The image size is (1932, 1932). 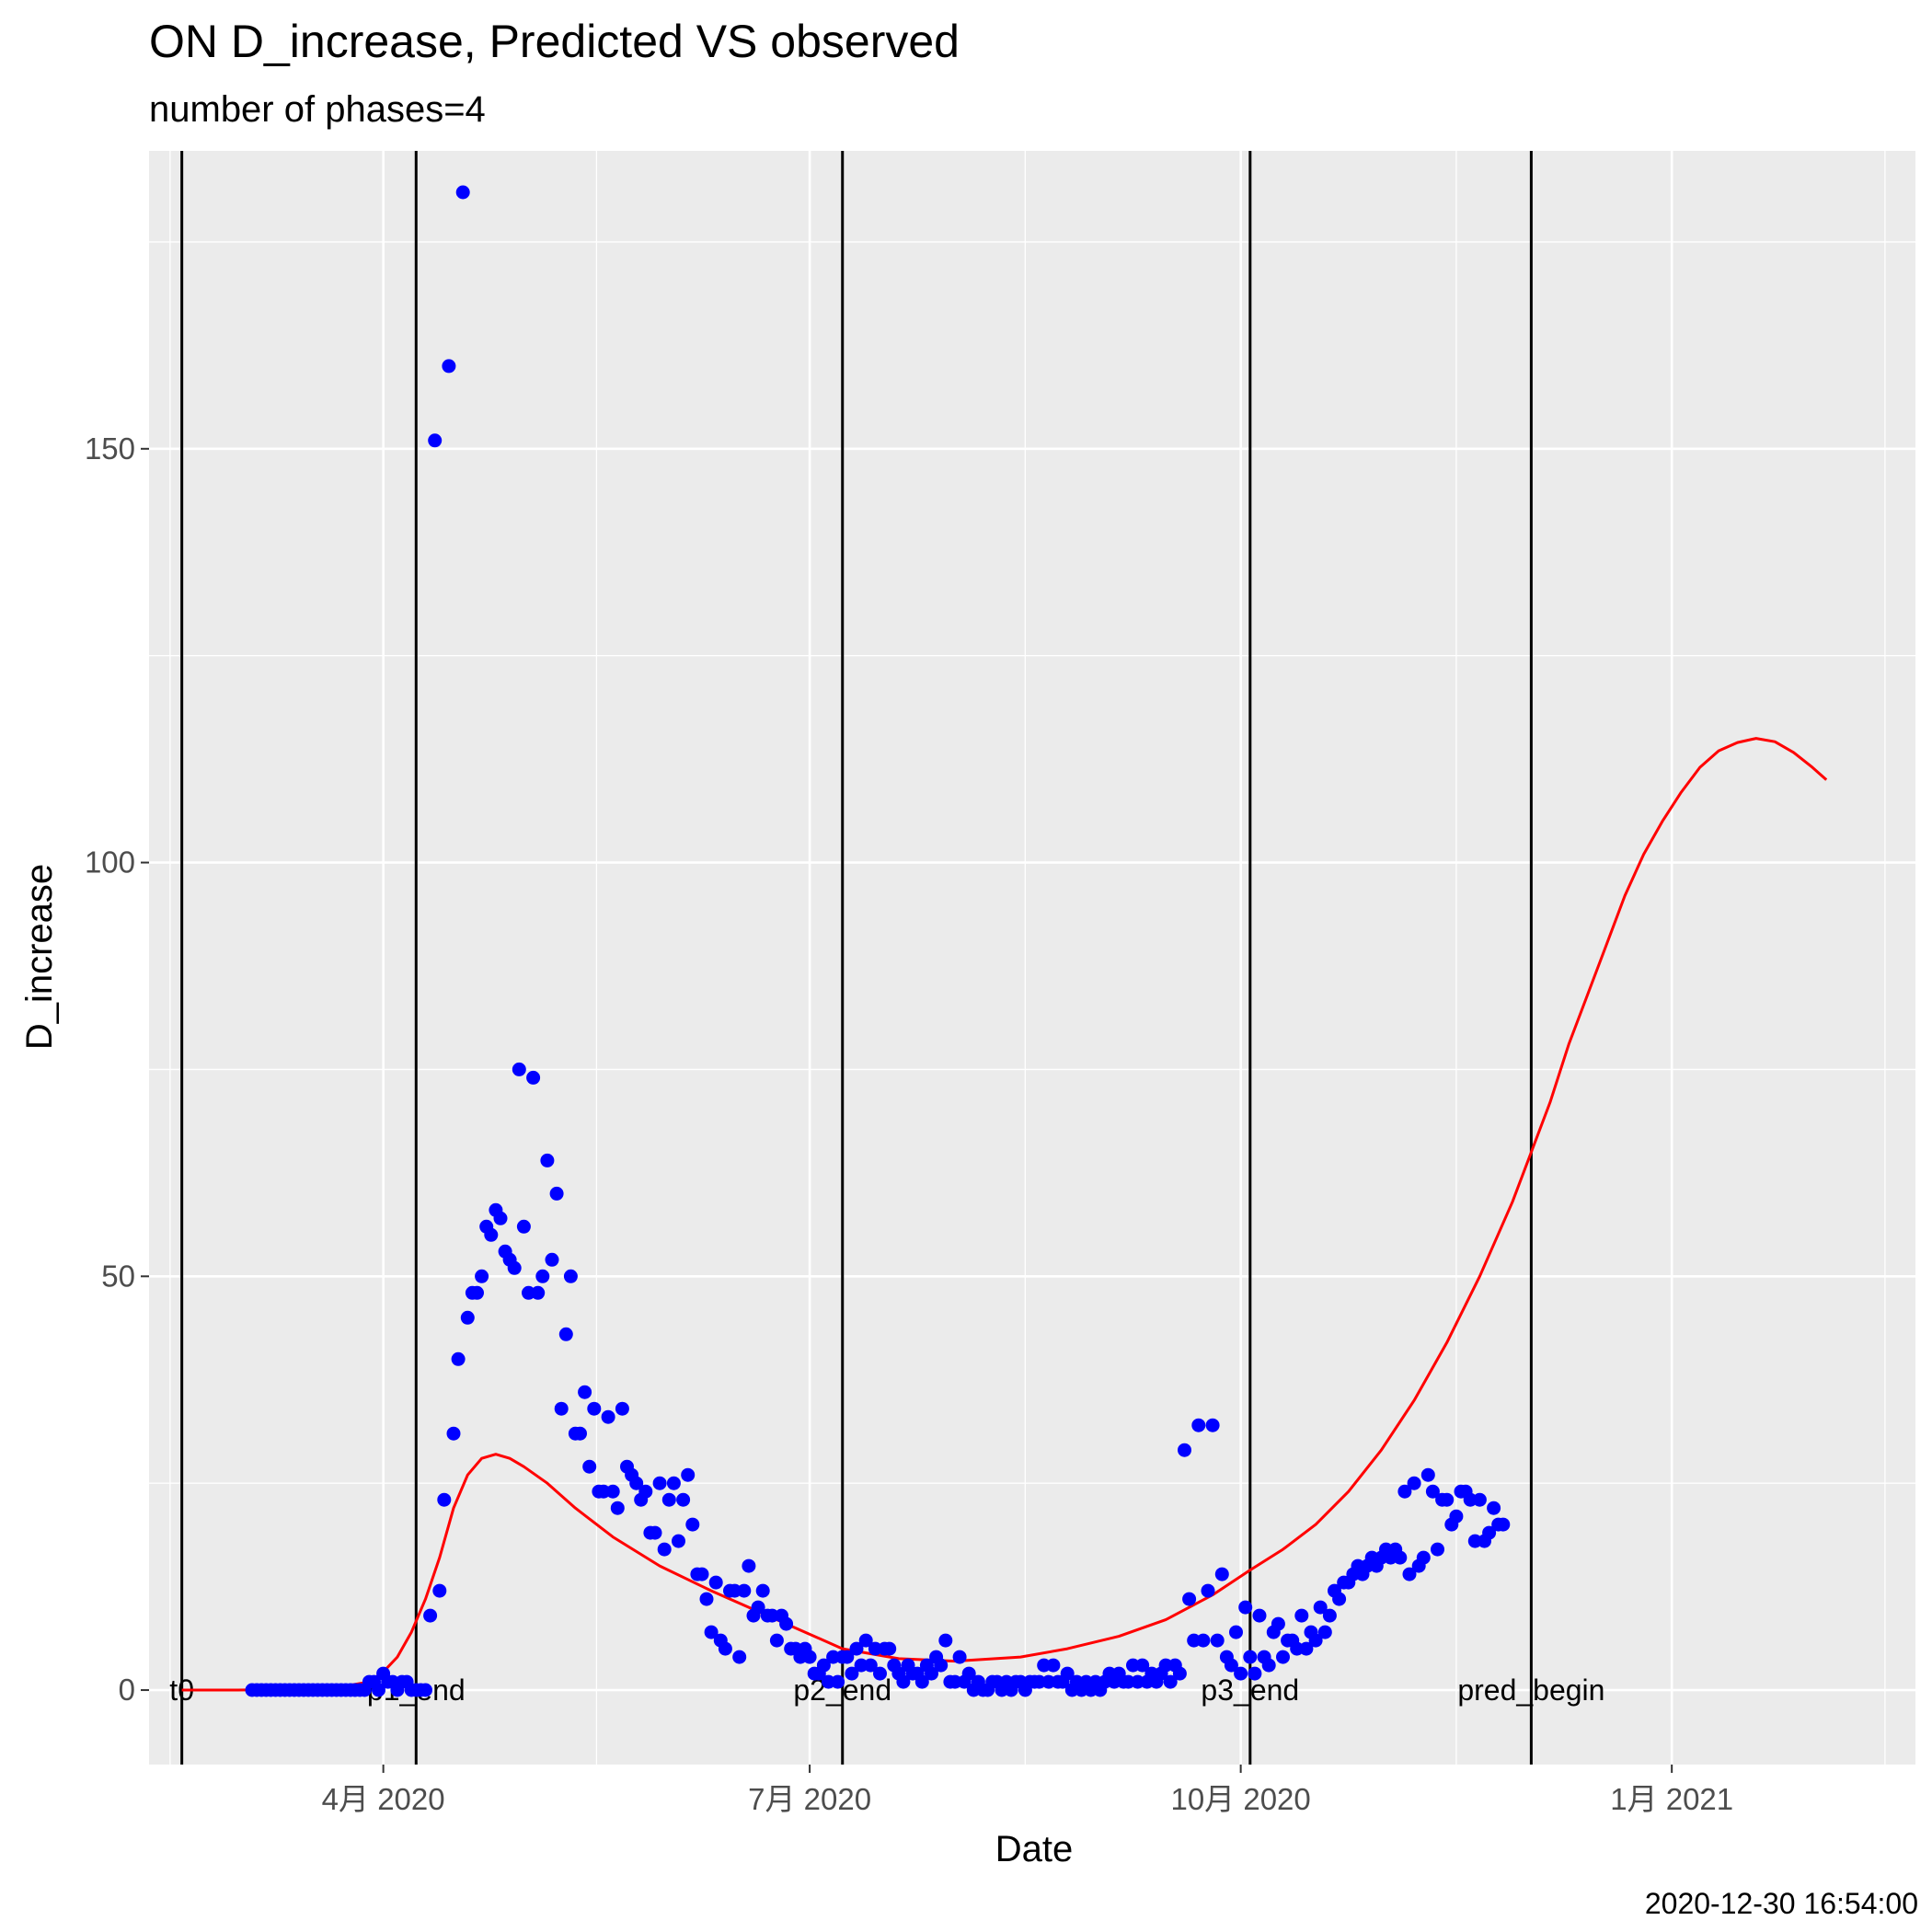 I want to click on phase-label: p3_end, so click(x=1250, y=1690).